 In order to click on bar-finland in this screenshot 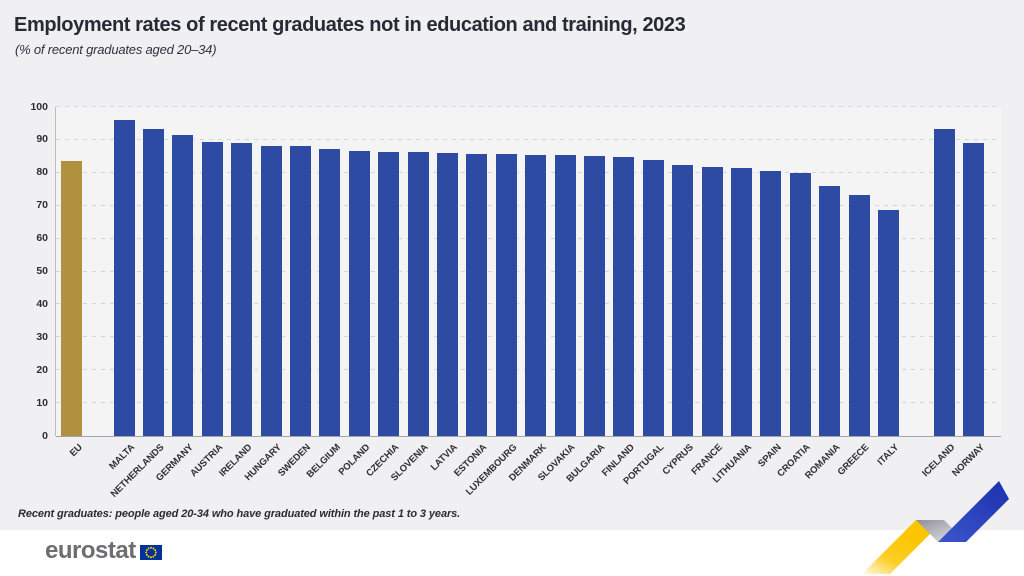, I will do `click(624, 296)`.